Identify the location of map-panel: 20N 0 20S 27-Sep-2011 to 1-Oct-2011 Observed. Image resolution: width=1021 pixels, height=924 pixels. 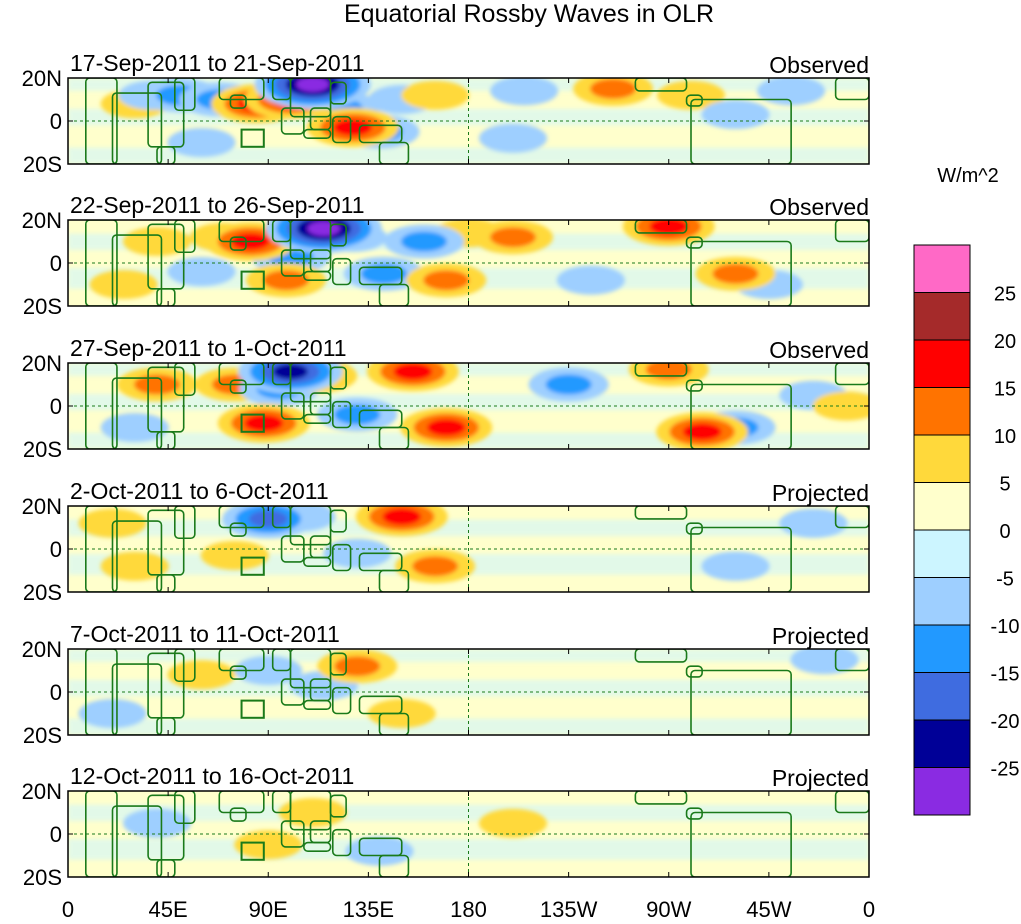
(446, 398).